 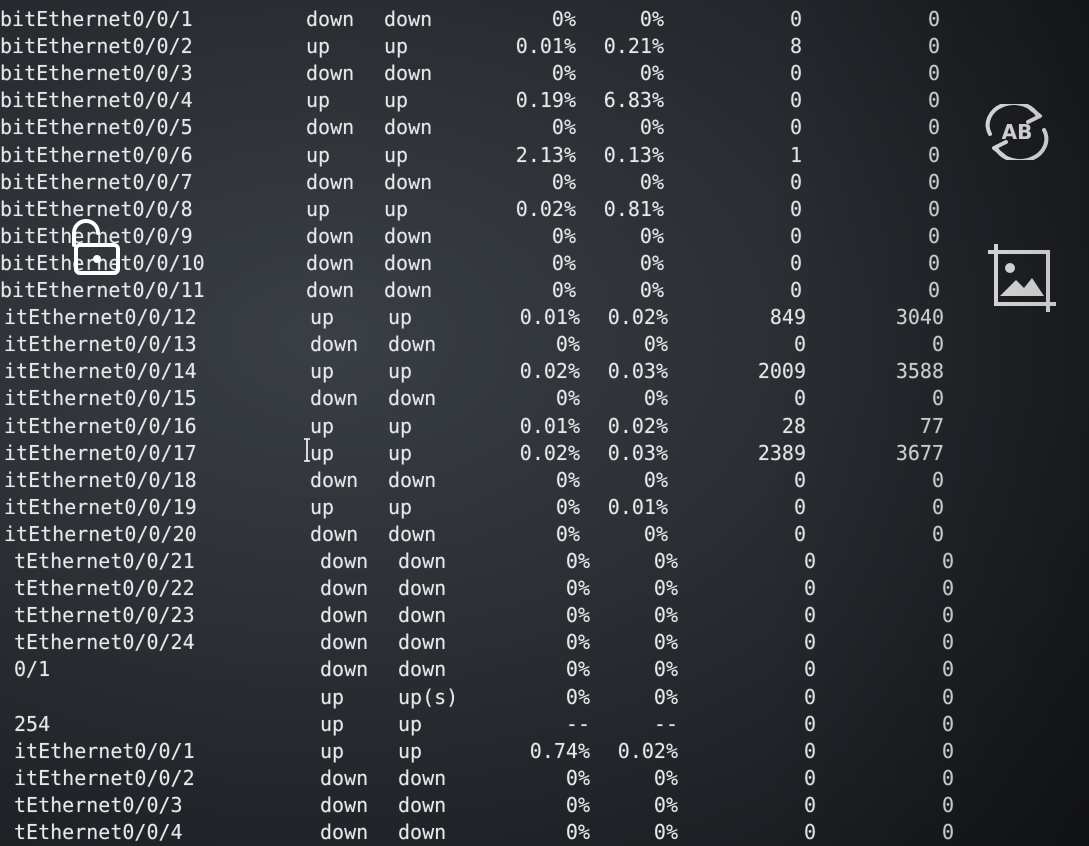 I want to click on interface-name: tEthernet0/0/4, so click(x=98, y=832).